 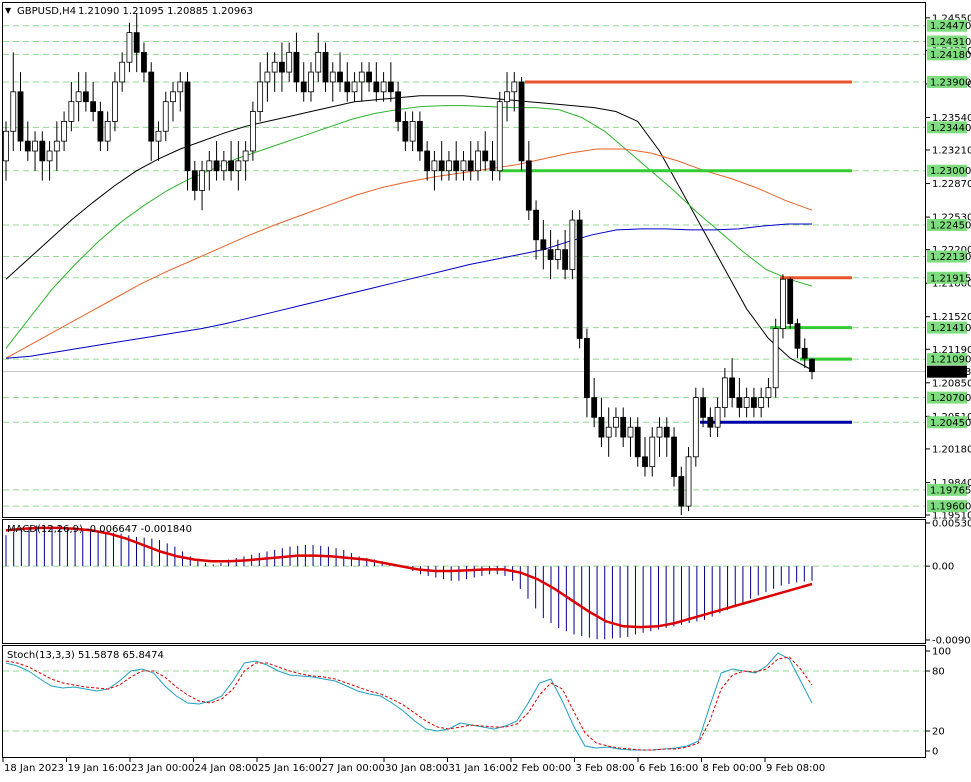 What do you see at coordinates (226, 768) in the screenshot?
I see `time-tick-label: 24 Jan 08:00` at bounding box center [226, 768].